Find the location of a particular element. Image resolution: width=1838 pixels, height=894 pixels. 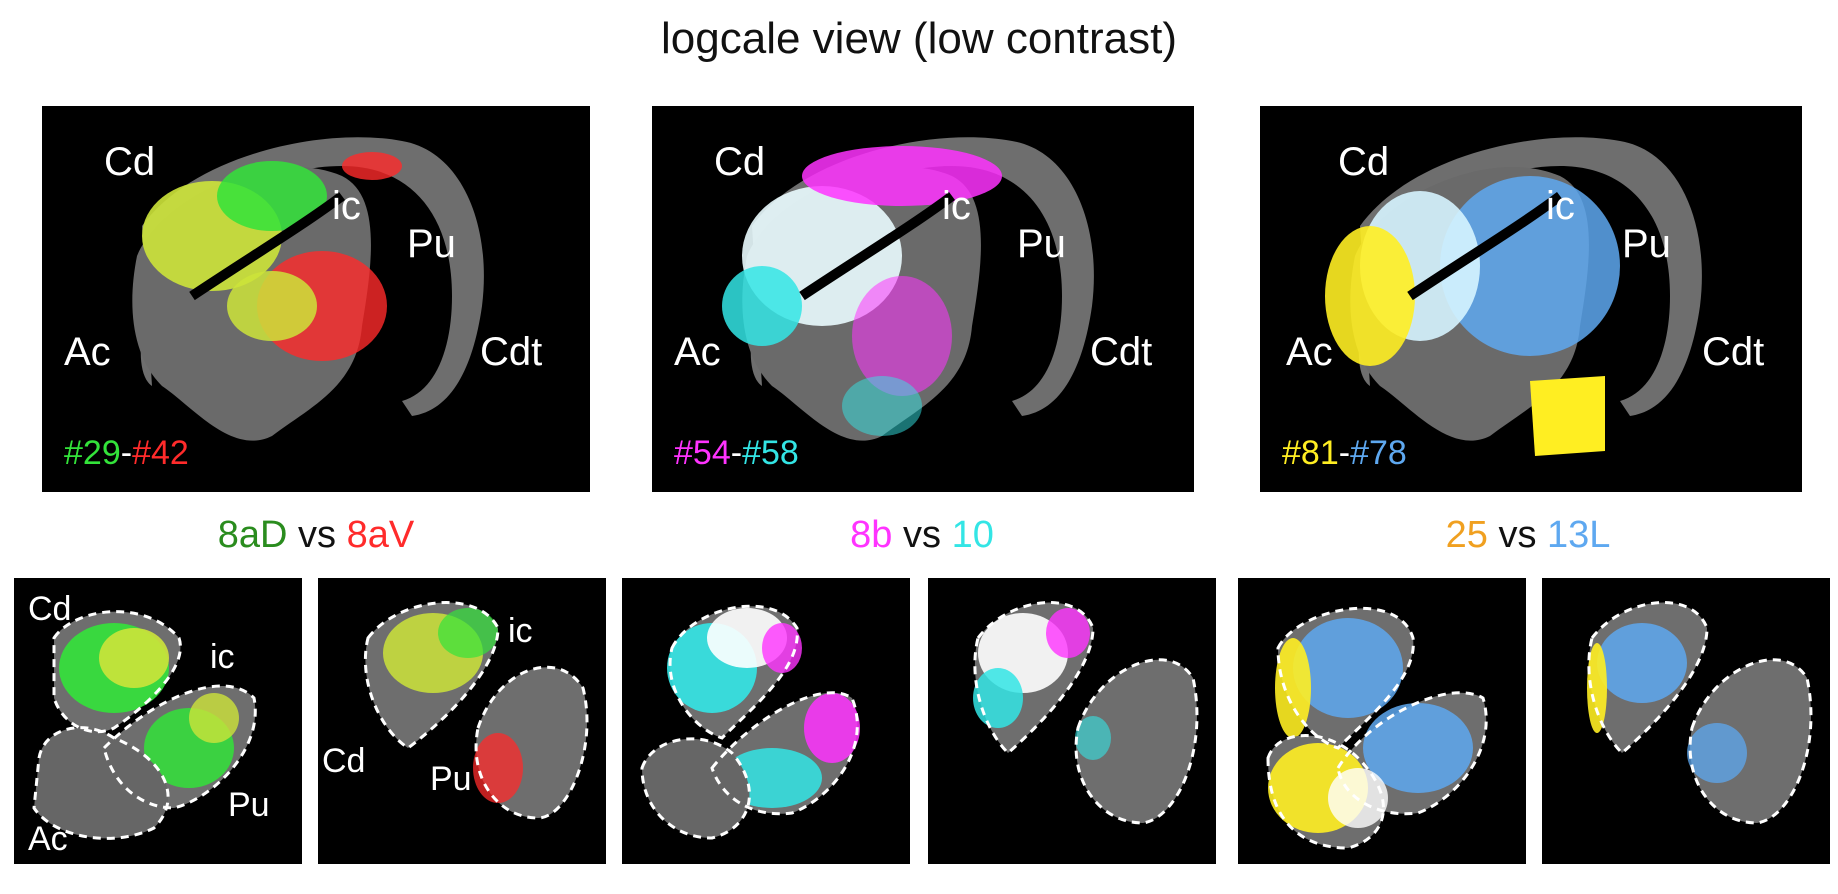

top-panel-2: Cd ic Pu Ac Cdt #54-#58 is located at coordinates (923, 299).